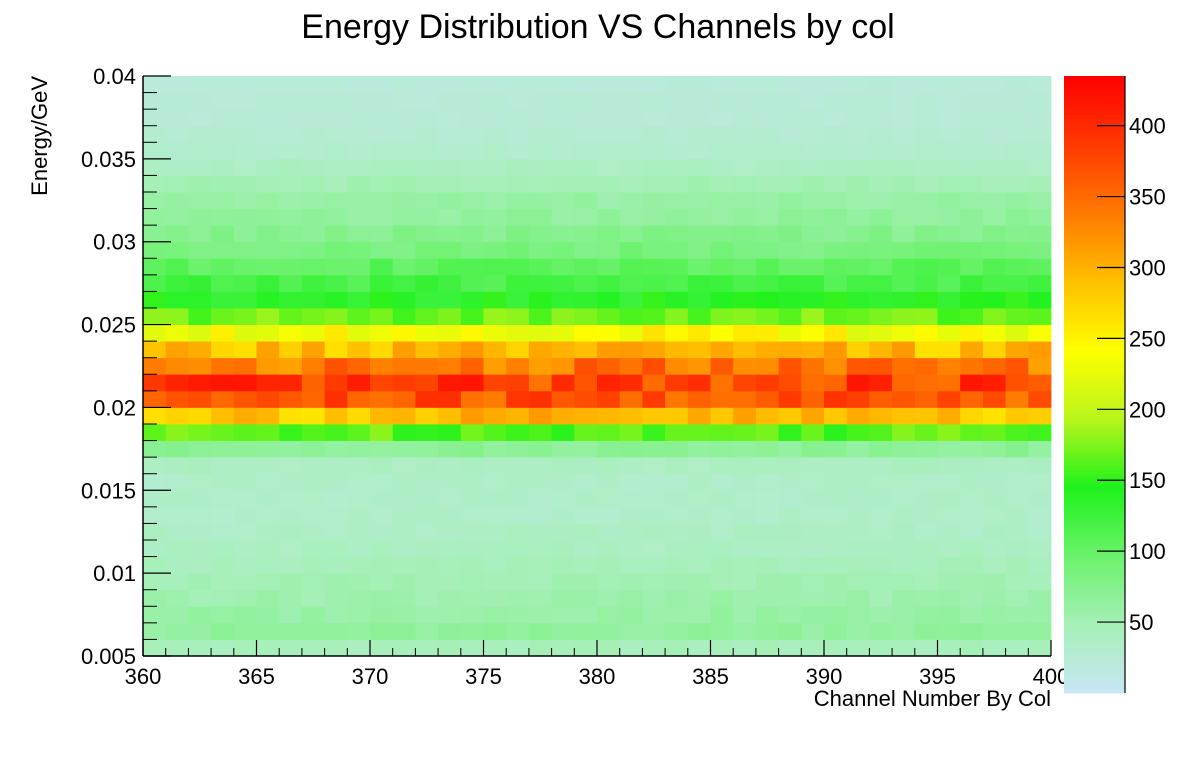  What do you see at coordinates (932, 698) in the screenshot?
I see `x-axis-label: Channel Number By Col` at bounding box center [932, 698].